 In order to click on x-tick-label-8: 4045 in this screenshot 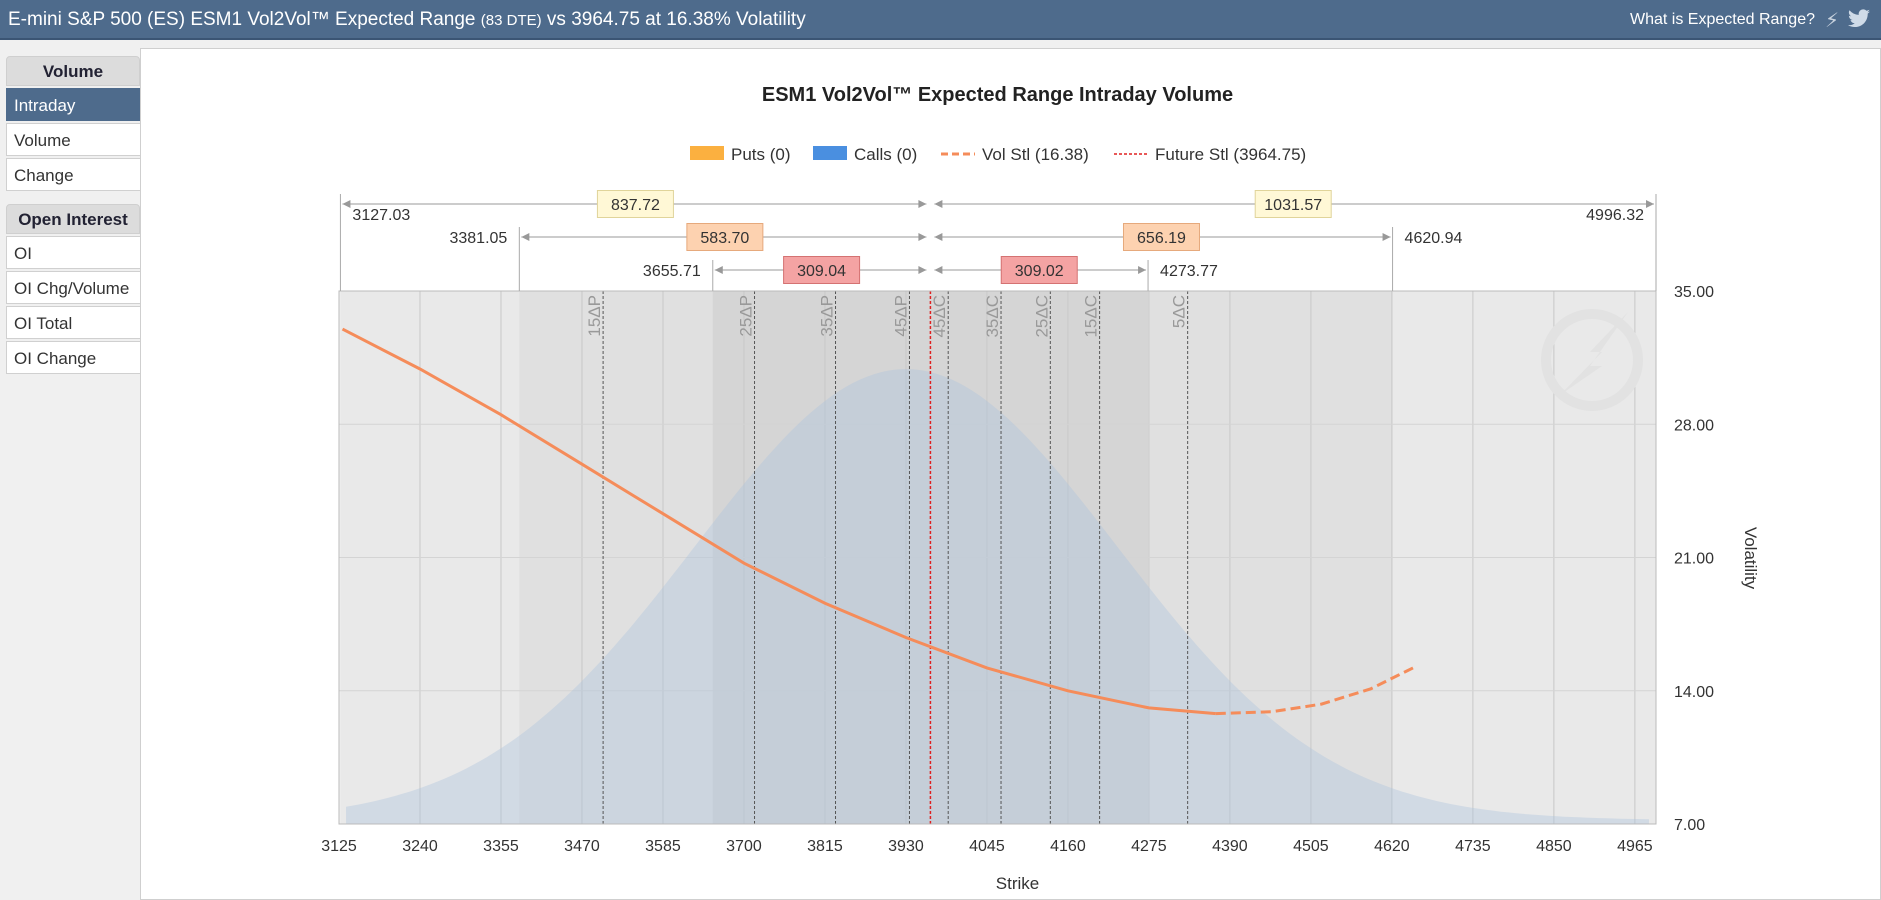, I will do `click(987, 846)`.